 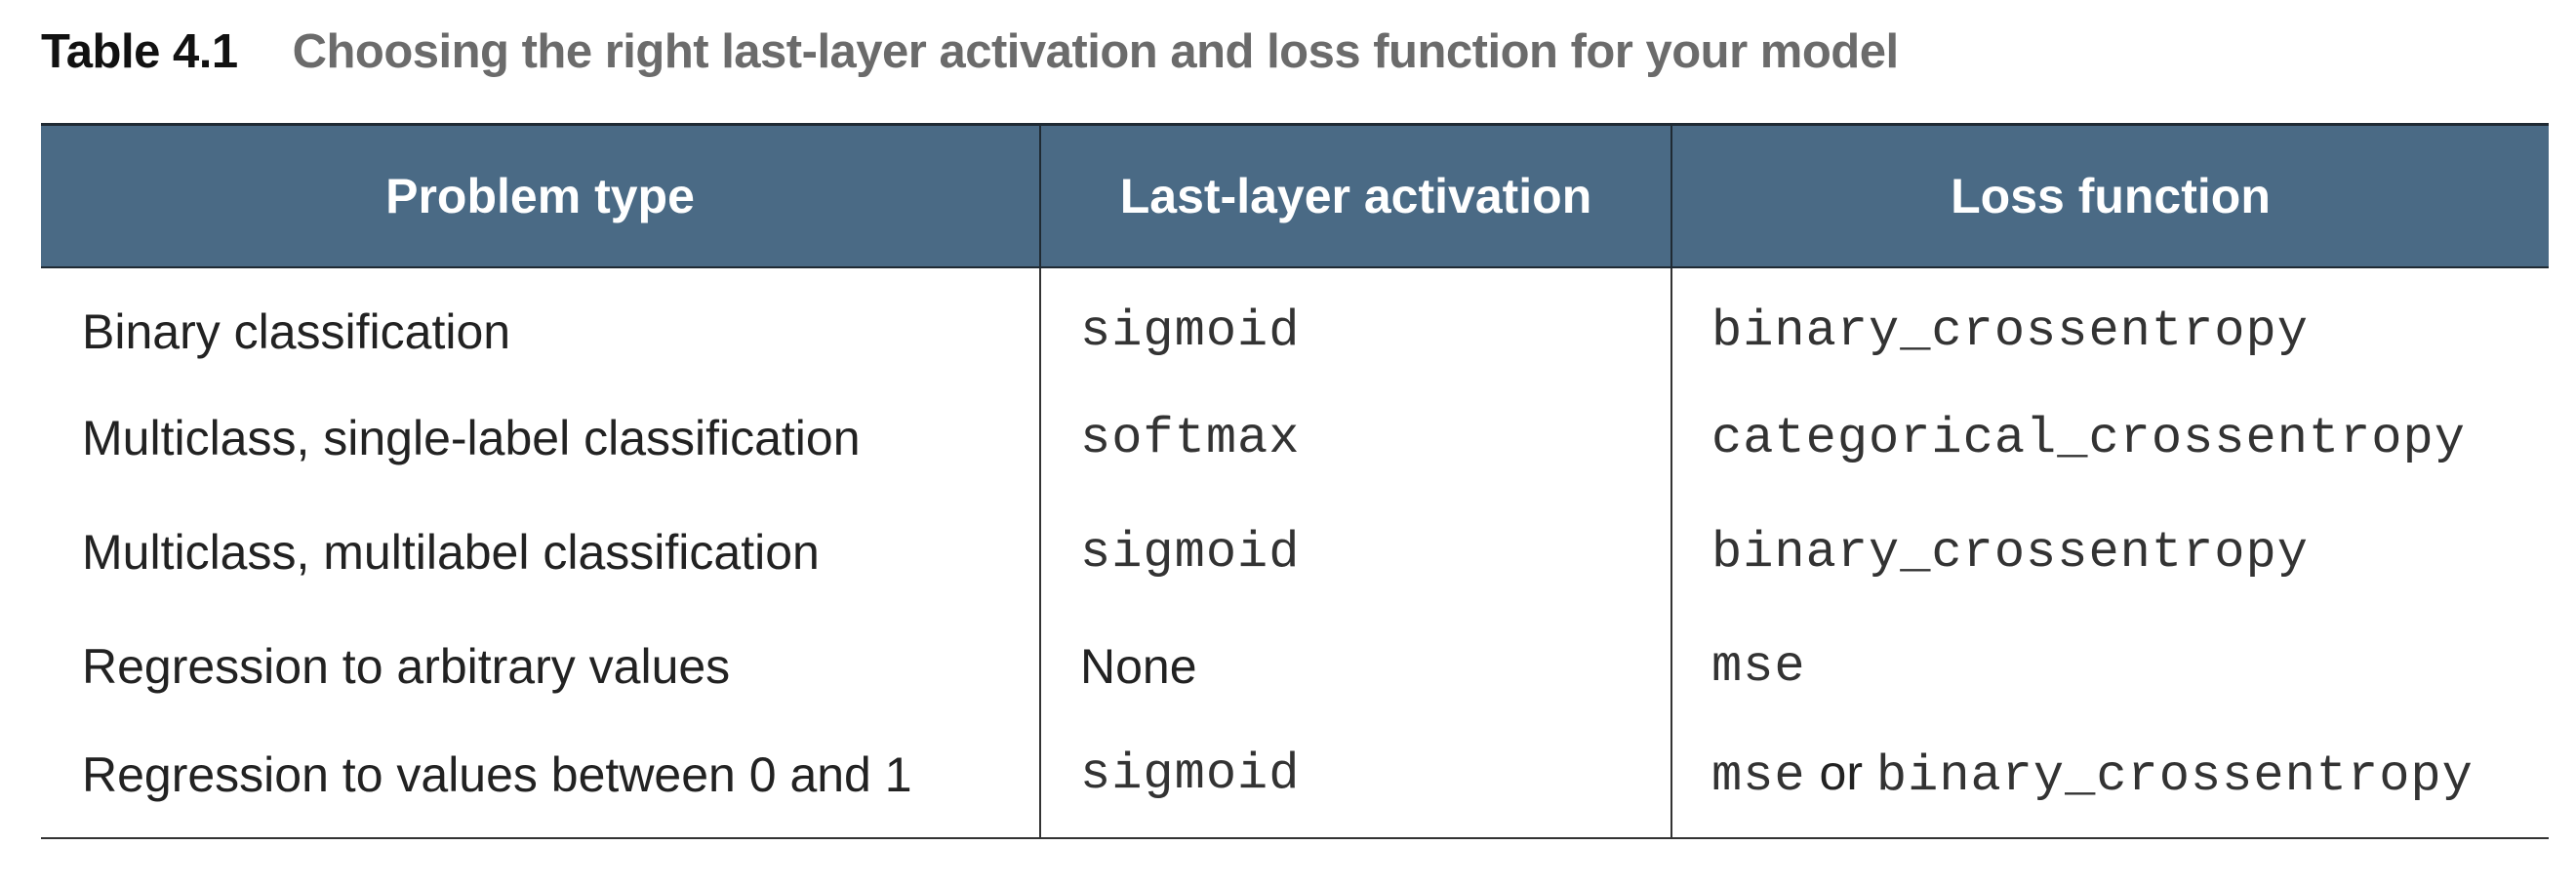 I want to click on loss-primary: mse, so click(x=1758, y=776).